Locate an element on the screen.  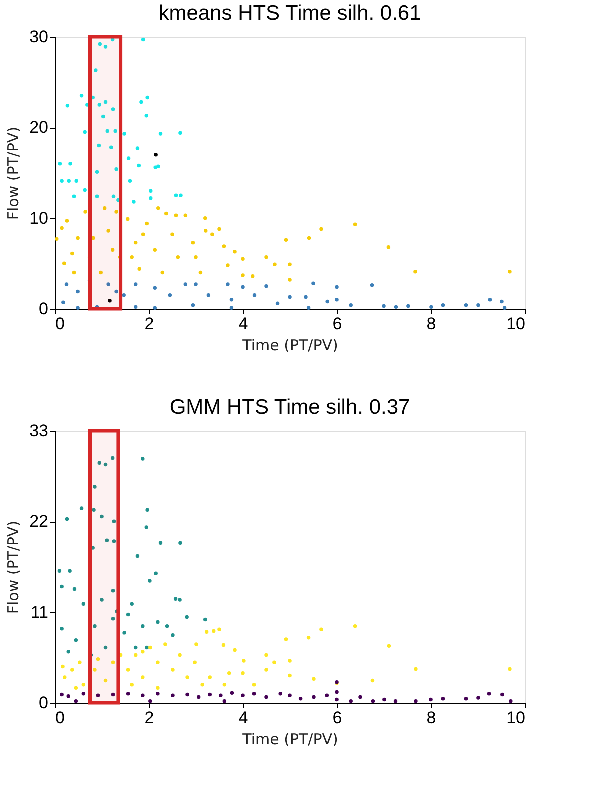
y-tick-label: 33 is located at coordinates (39, 431).